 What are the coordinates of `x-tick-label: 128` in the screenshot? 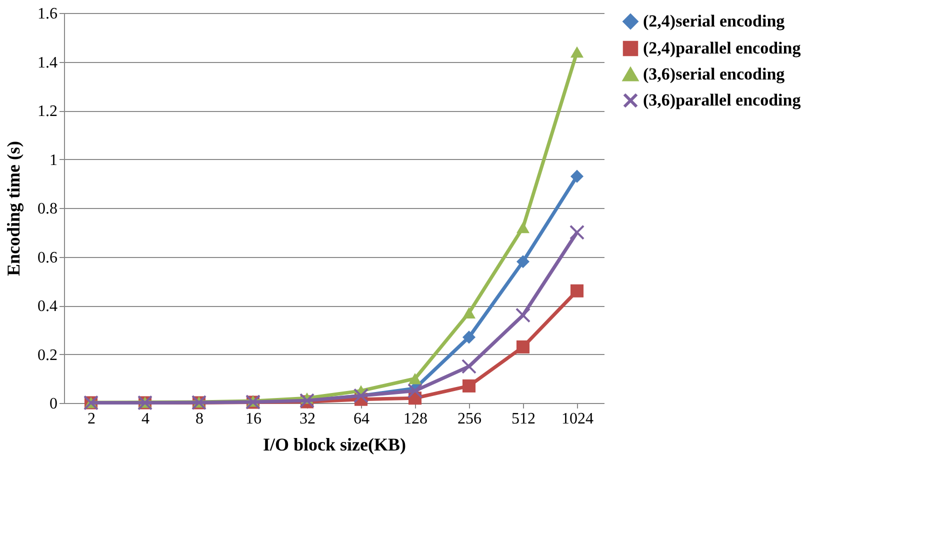 It's located at (416, 419).